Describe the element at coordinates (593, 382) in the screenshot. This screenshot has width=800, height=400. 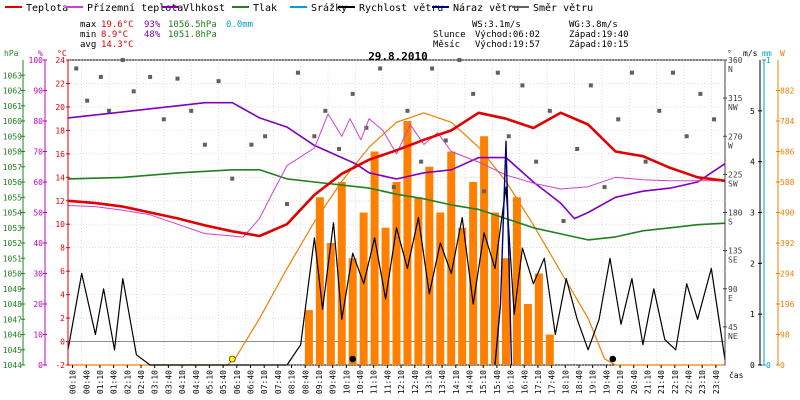
I see `x-tick-label: 19:10` at that location.